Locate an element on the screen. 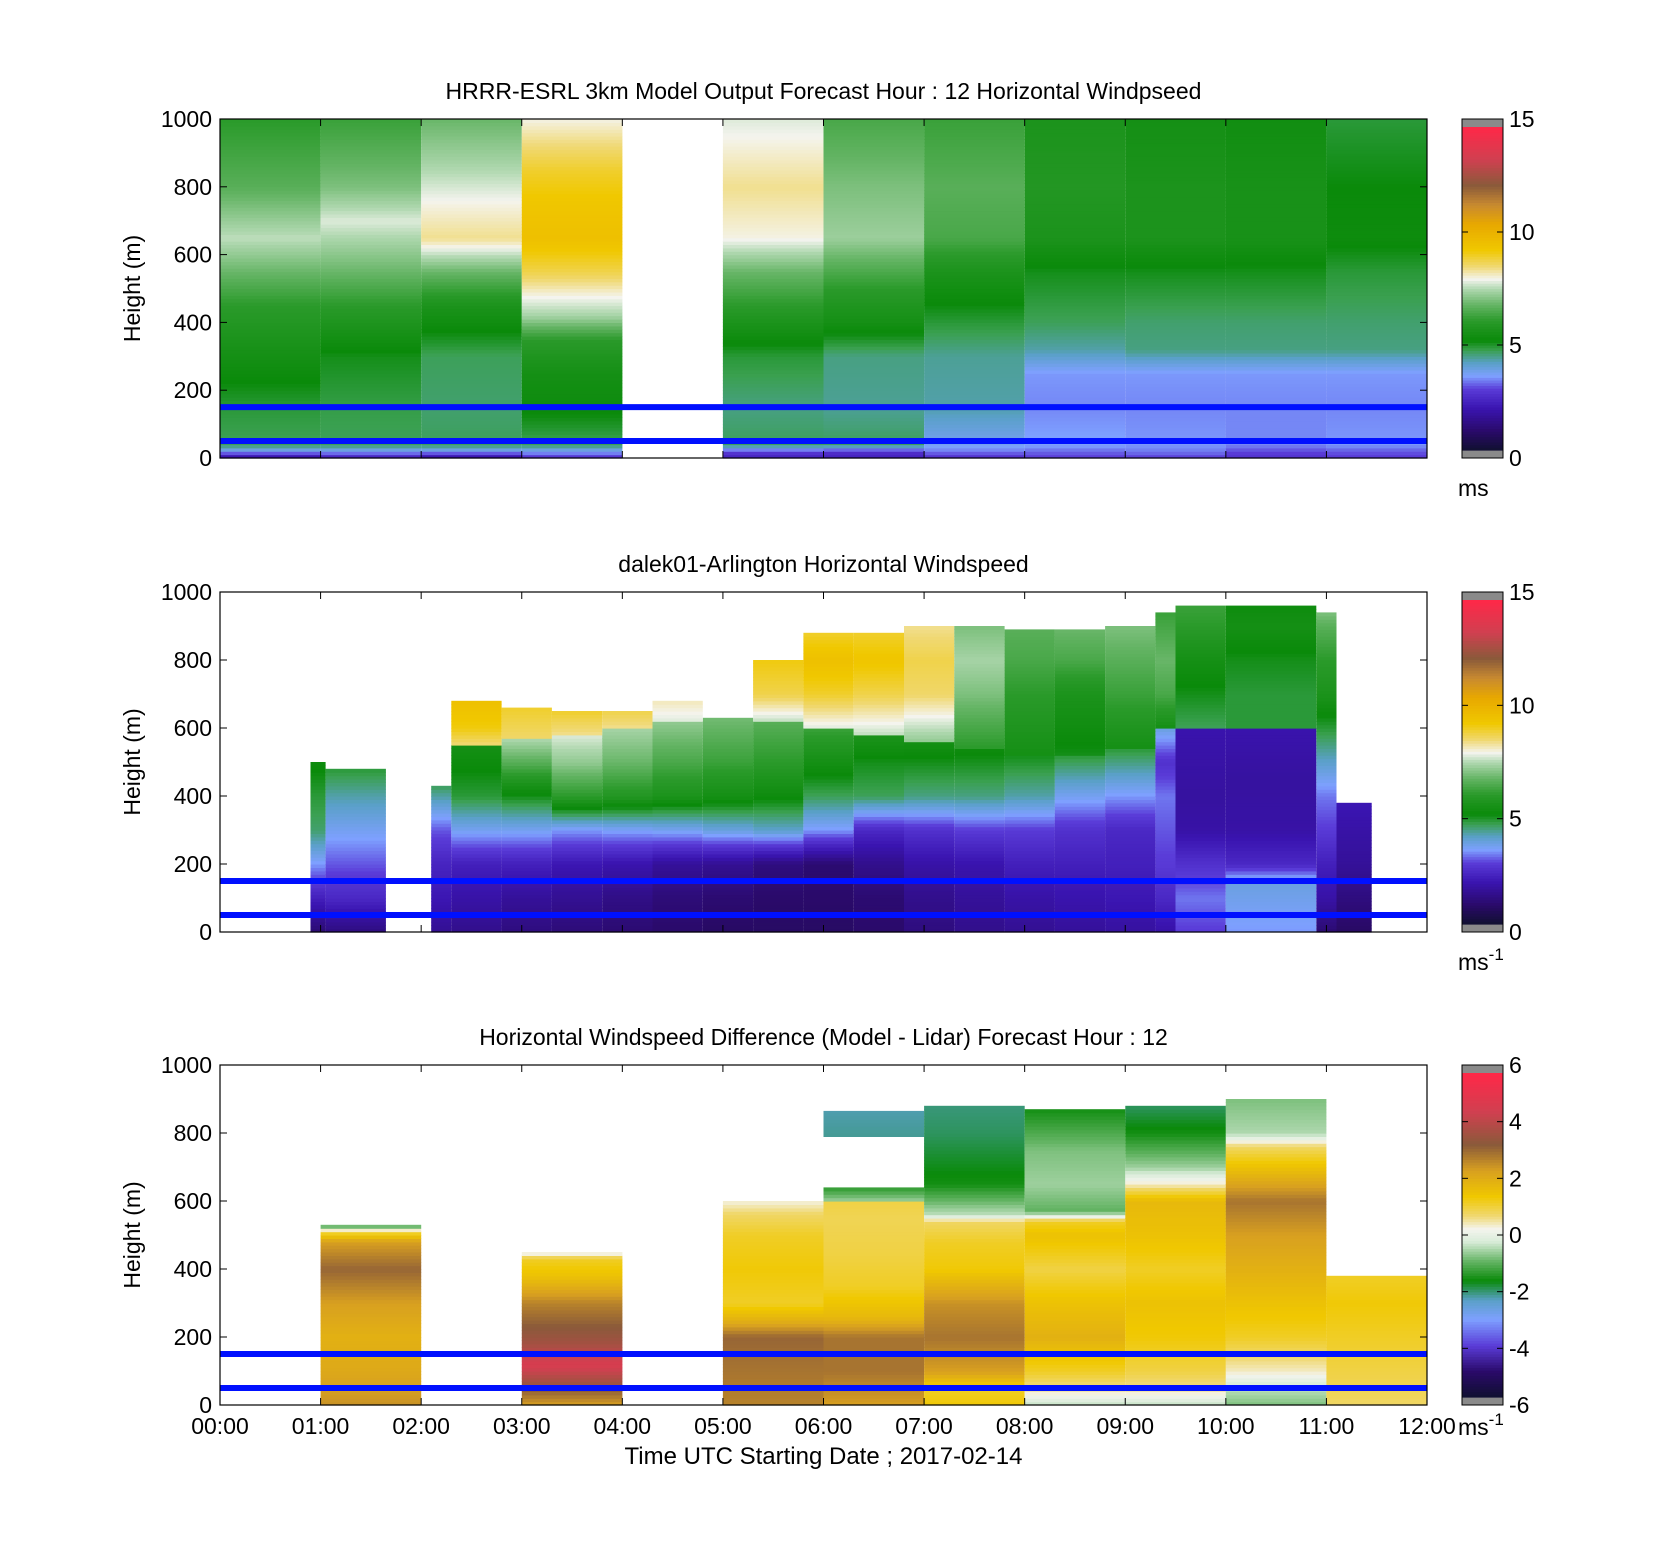 This screenshot has width=1680, height=1561. colorbar-tick-label: 10 is located at coordinates (1522, 705).